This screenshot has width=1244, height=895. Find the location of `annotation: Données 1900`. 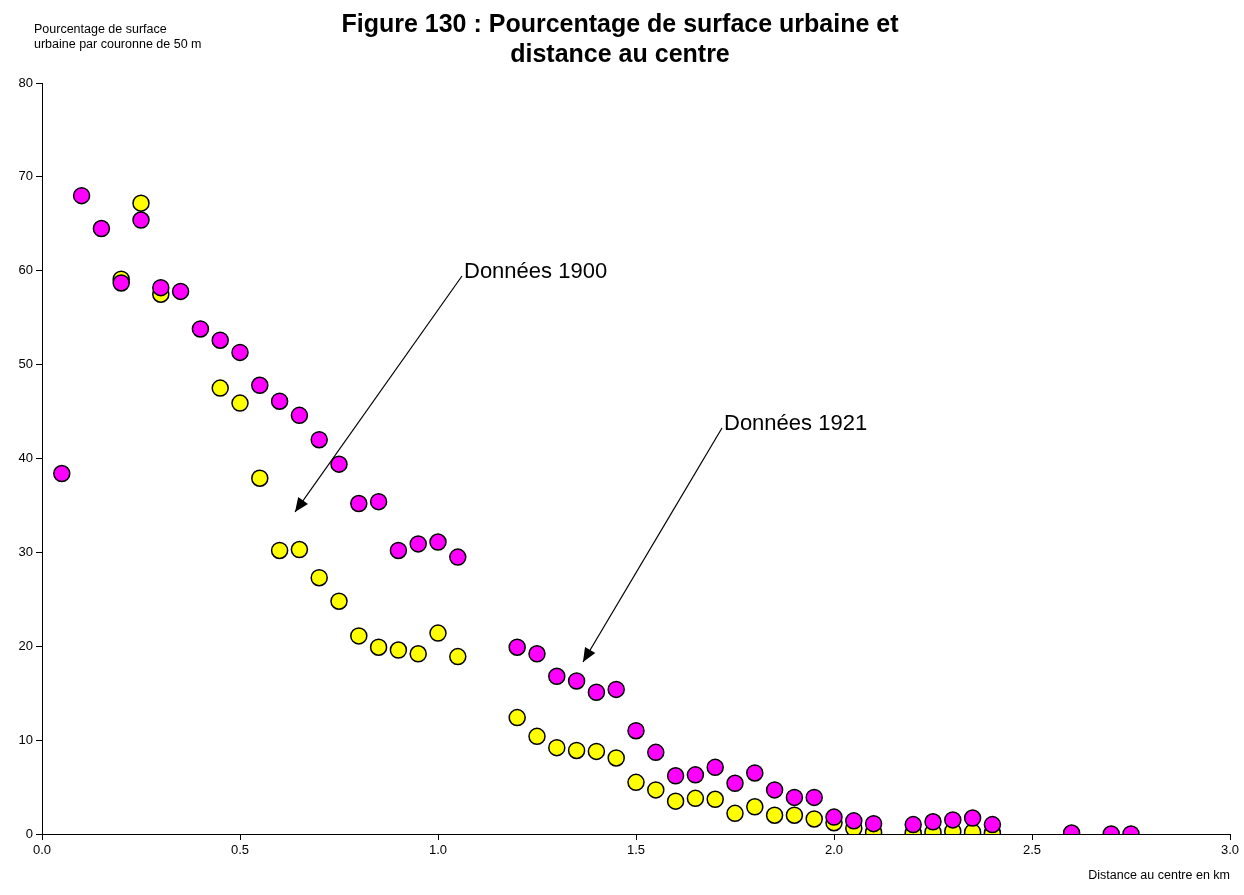

annotation: Données 1900 is located at coordinates (536, 271).